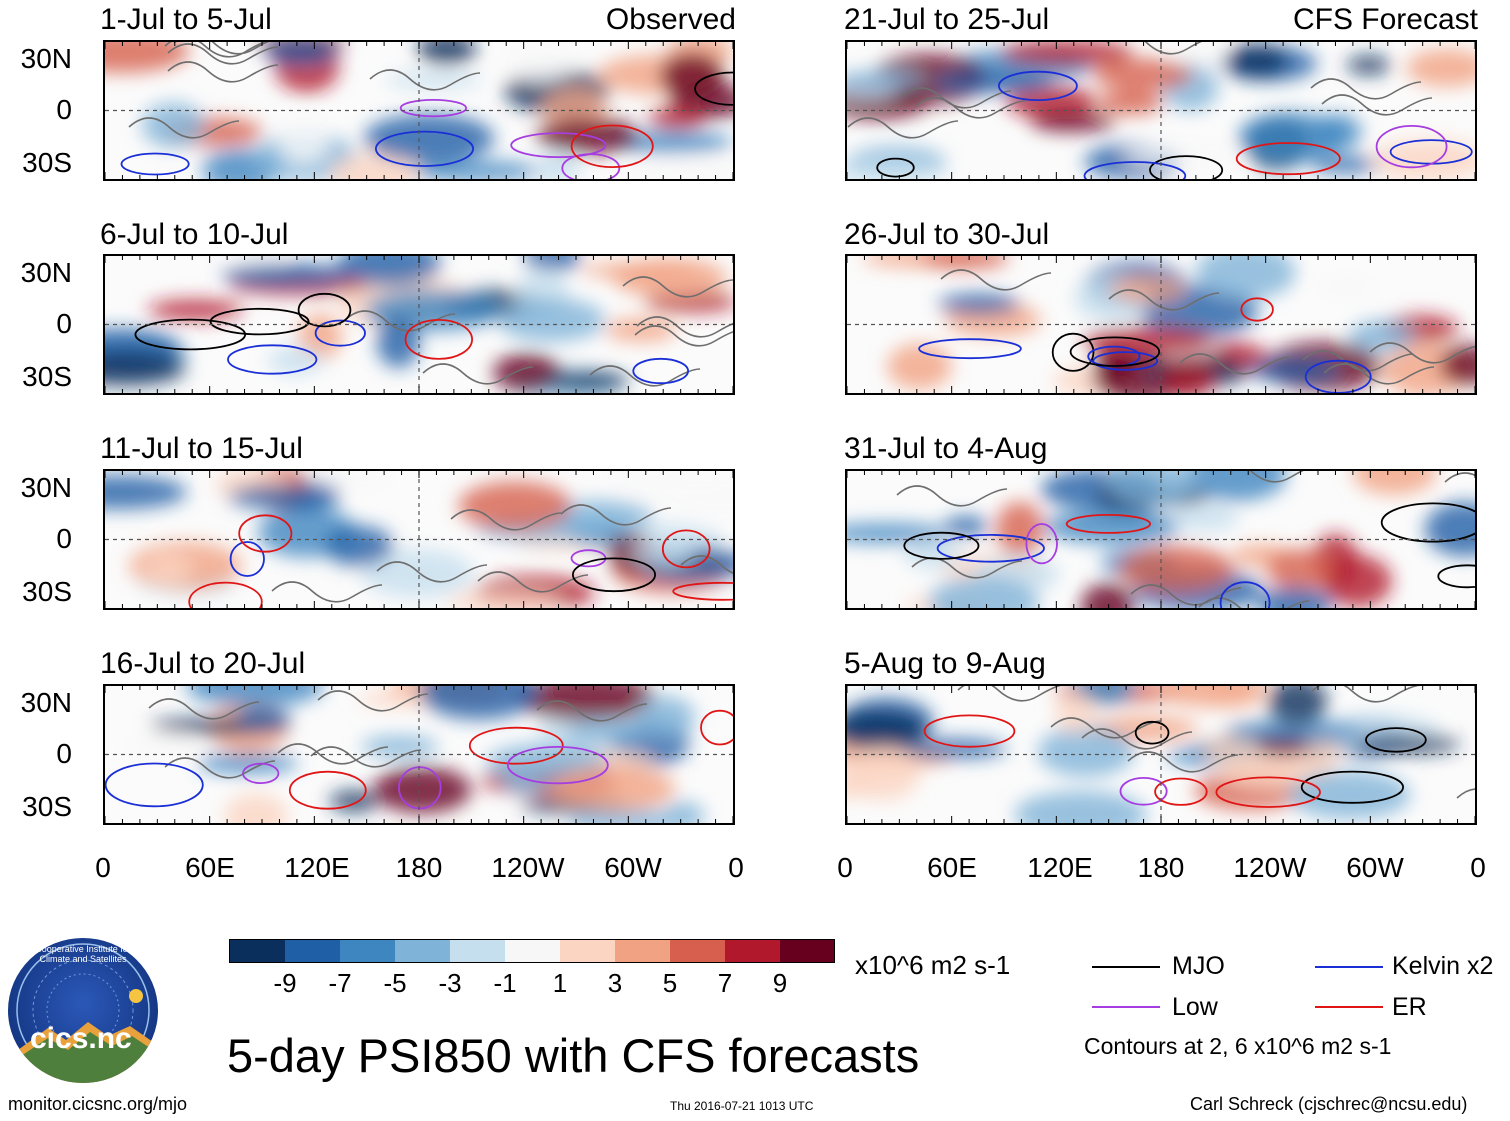 This screenshot has height=1121, width=1510. Describe the element at coordinates (1195, 1007) in the screenshot. I see `legend-label-low: Low` at that location.